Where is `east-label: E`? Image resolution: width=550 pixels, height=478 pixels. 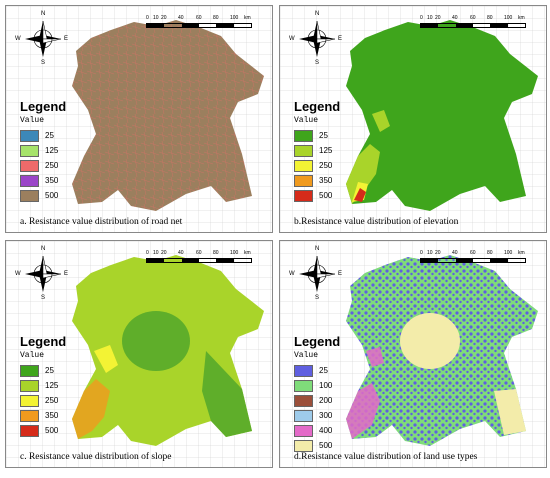 east-label: E is located at coordinates (66, 39).